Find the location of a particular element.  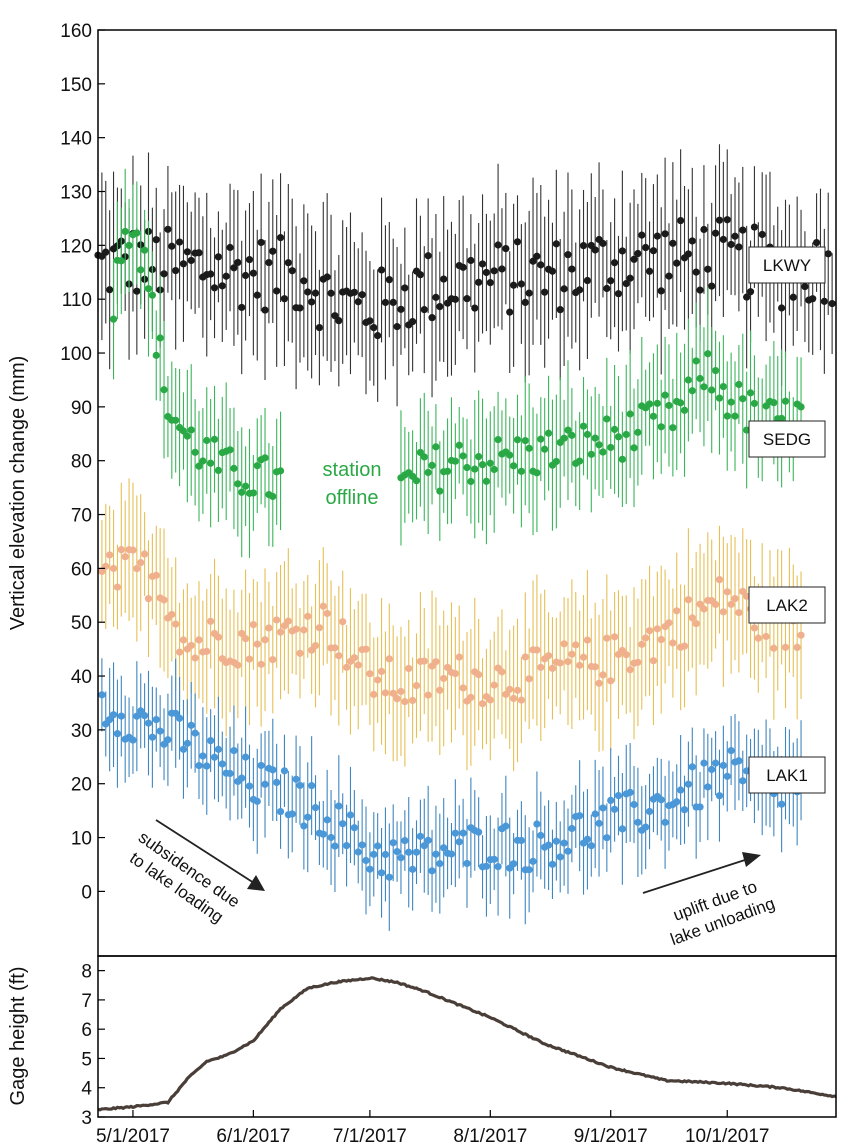

elevation-y-tick-label: 130 is located at coordinates (76, 193).